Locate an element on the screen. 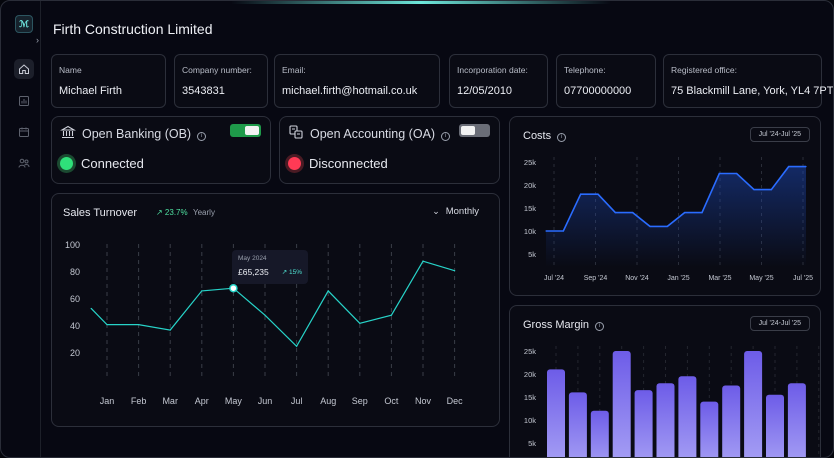  info-label: Registered office: is located at coordinates (704, 70).